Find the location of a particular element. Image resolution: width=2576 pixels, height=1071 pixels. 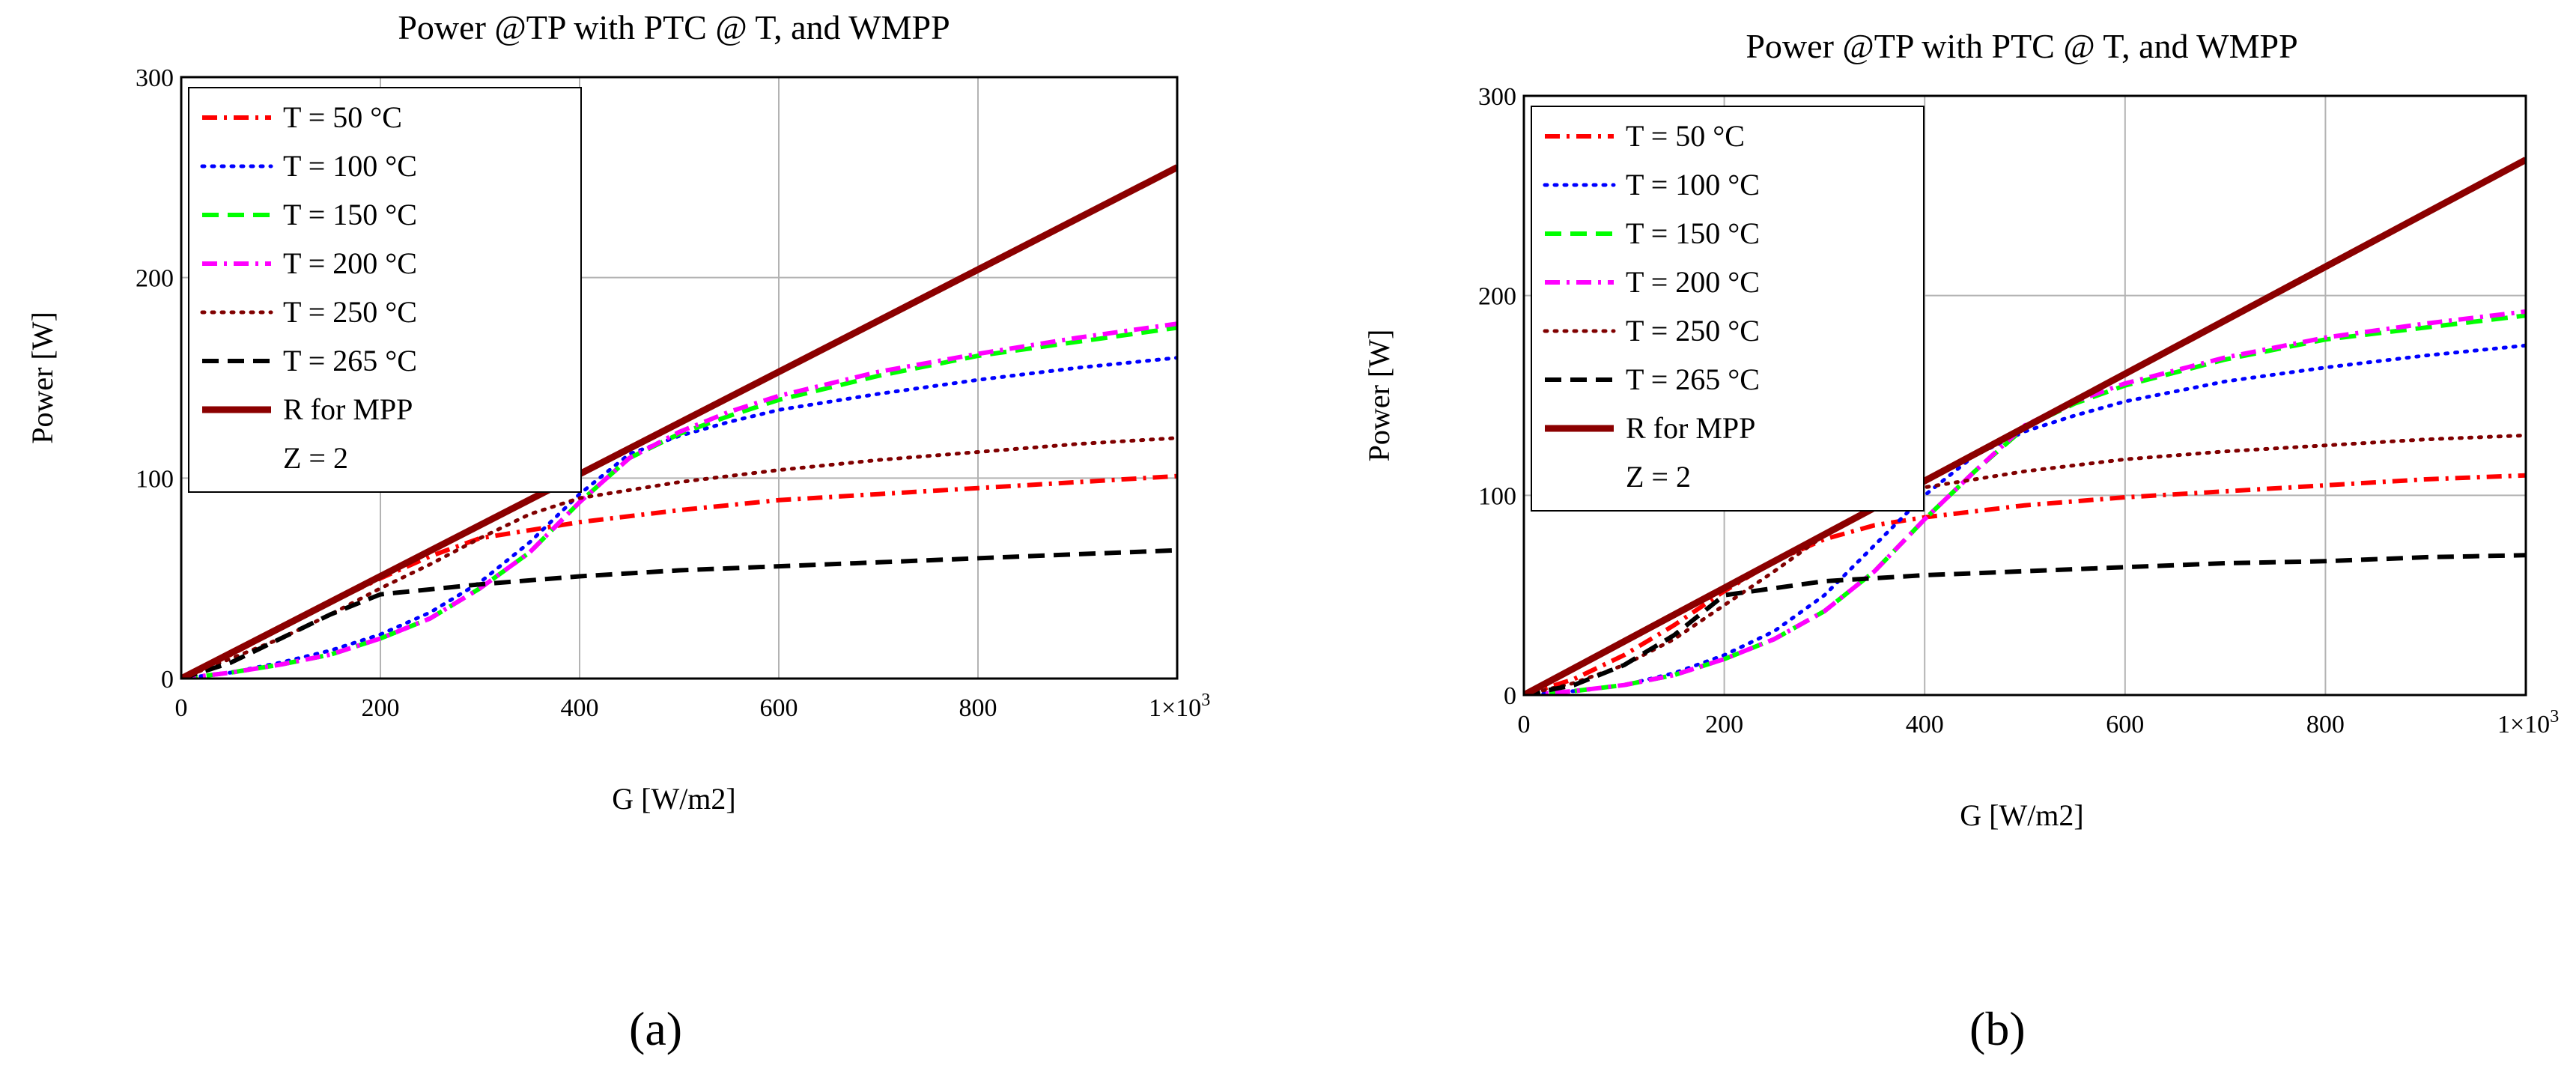

panel-label: (a) is located at coordinates (655, 1028).